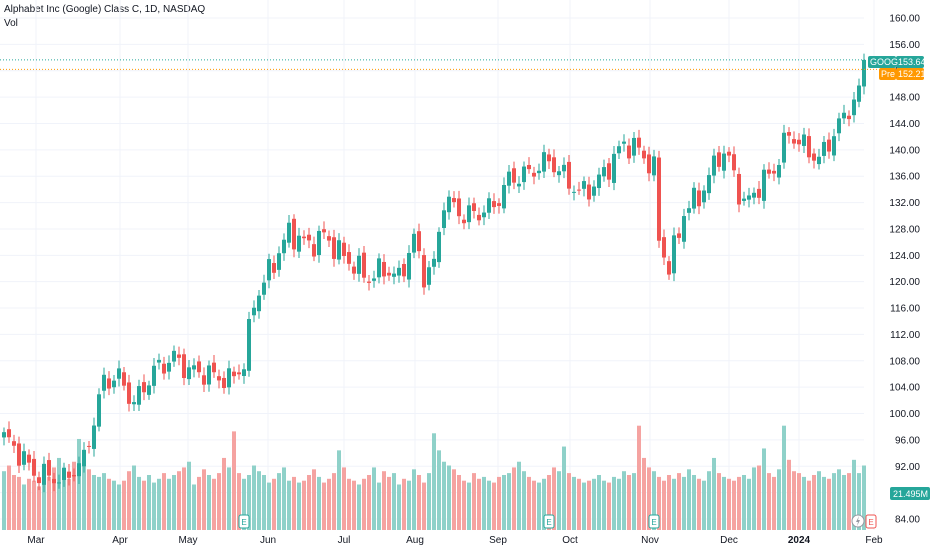  I want to click on lightning-icon, so click(858, 521).